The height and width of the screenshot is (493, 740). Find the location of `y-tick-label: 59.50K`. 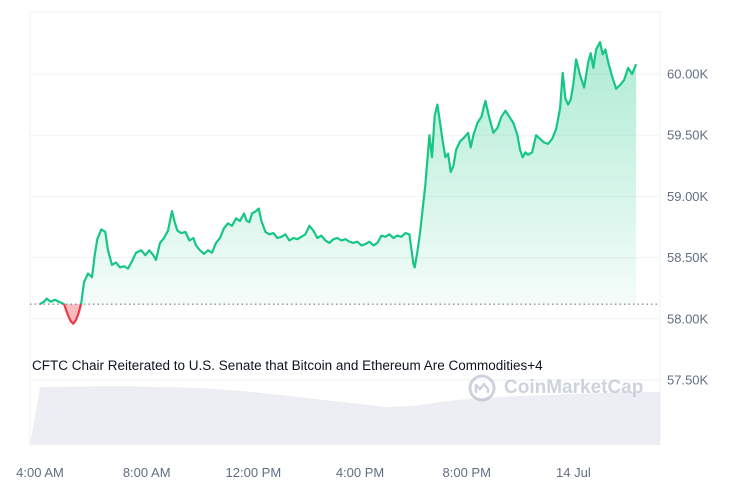

y-tick-label: 59.50K is located at coordinates (688, 135).